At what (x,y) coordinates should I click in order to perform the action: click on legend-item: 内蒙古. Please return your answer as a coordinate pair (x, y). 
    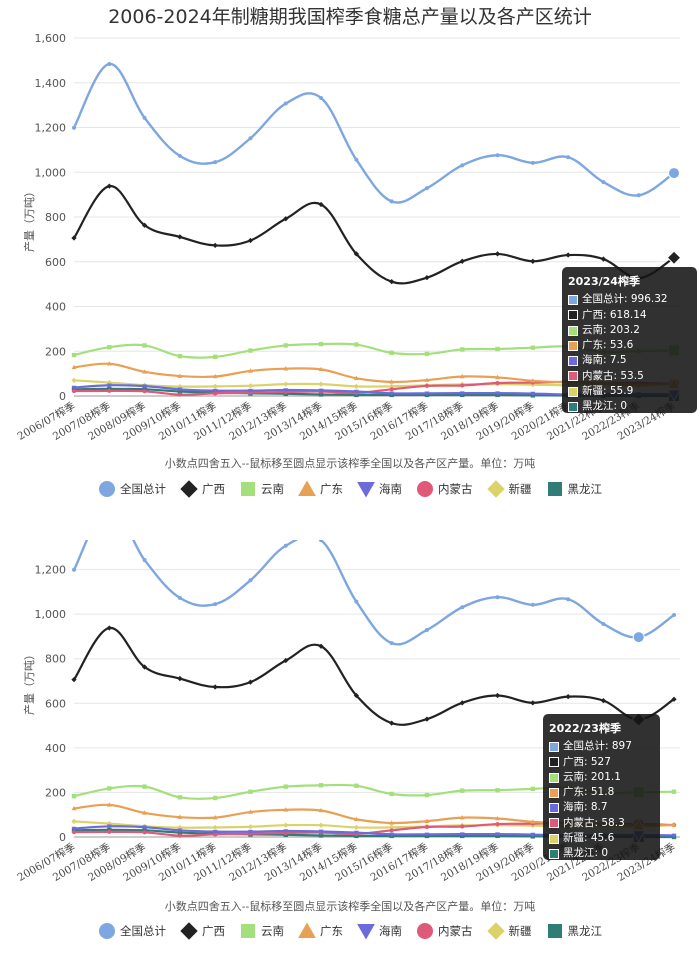
    Looking at the image, I should click on (444, 489).